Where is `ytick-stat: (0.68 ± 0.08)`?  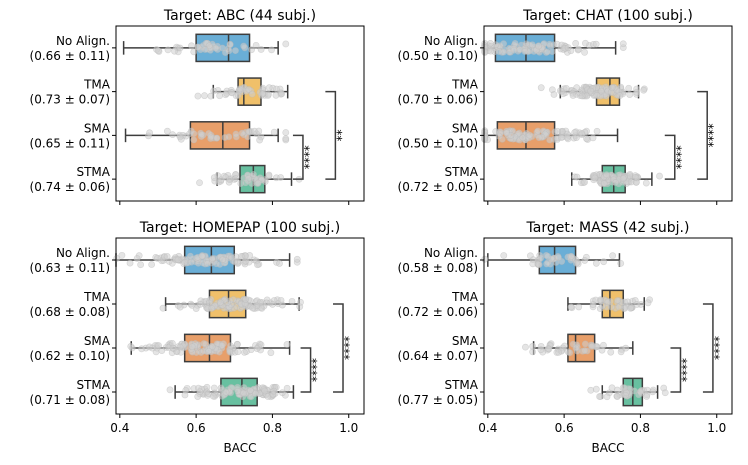
ytick-stat: (0.68 ± 0.08) is located at coordinates (70, 312).